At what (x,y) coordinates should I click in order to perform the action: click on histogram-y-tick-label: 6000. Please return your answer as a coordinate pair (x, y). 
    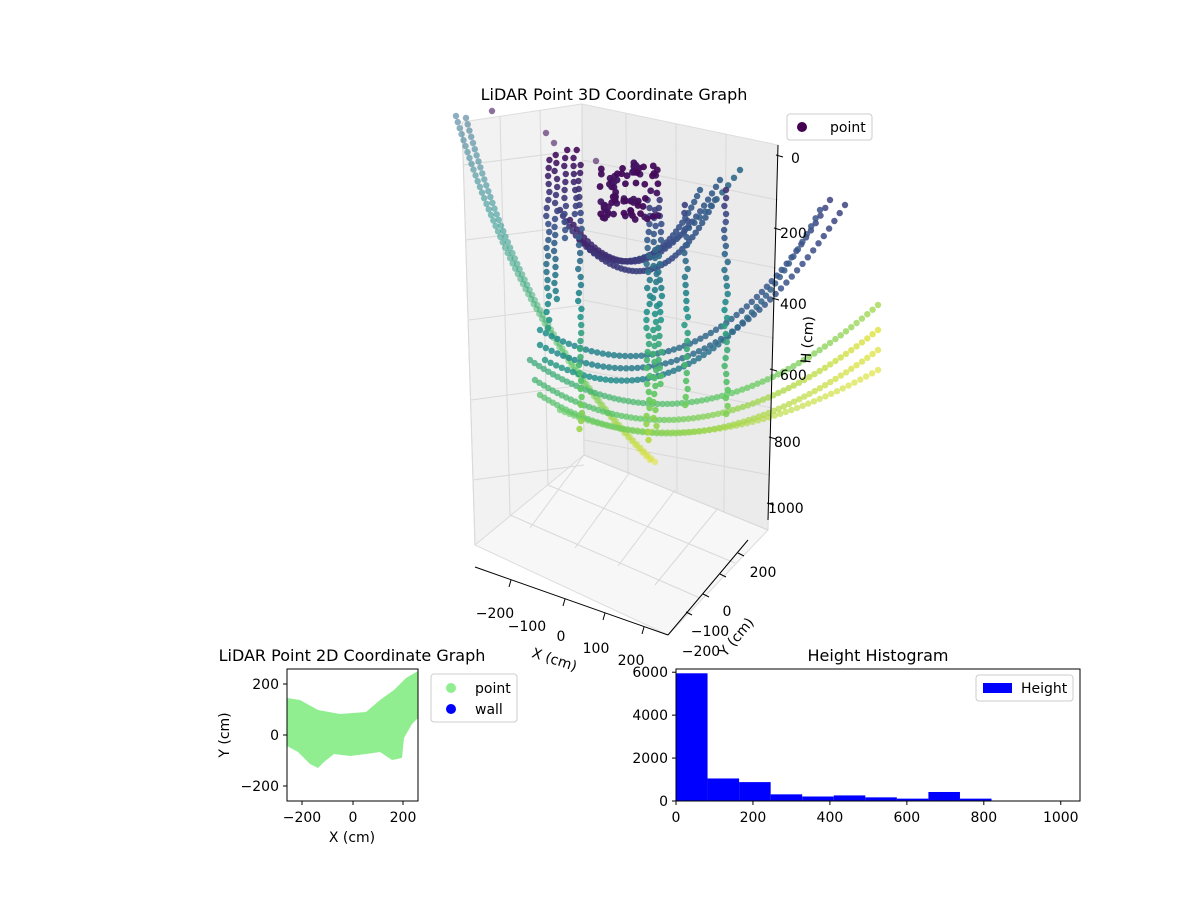
    Looking at the image, I should click on (650, 673).